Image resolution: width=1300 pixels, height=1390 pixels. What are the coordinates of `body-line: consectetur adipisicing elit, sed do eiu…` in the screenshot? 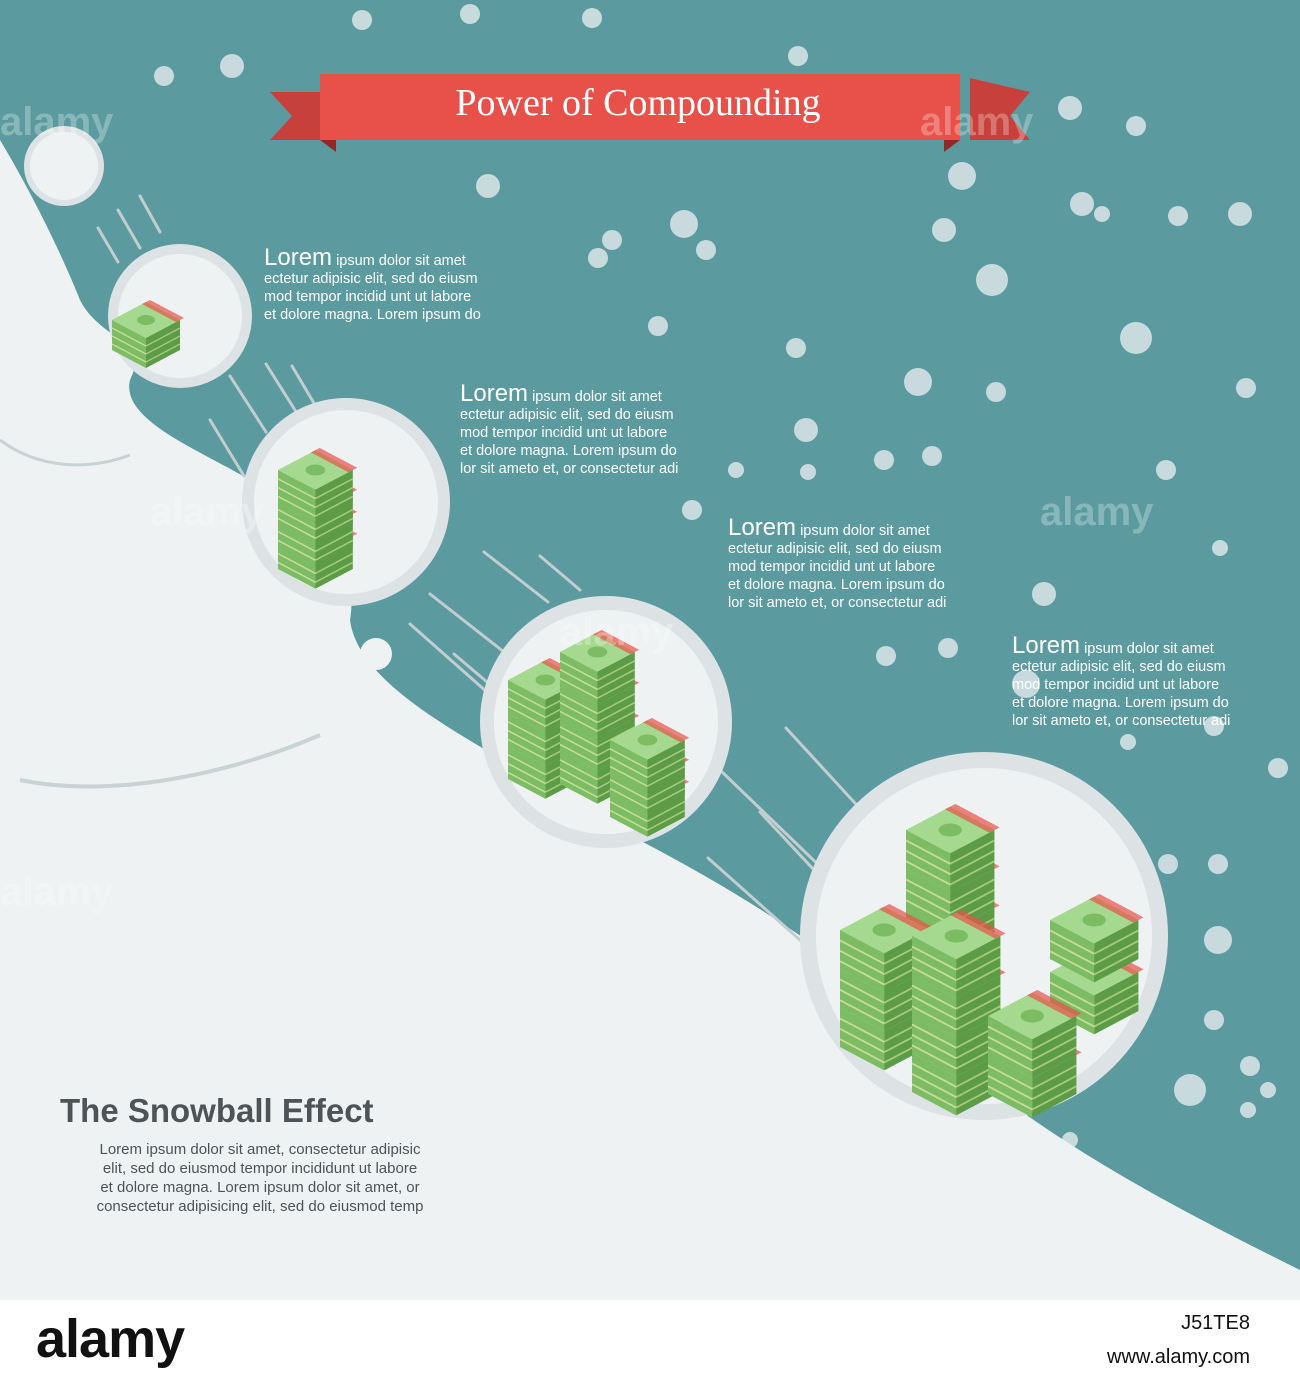 It's located at (260, 1206).